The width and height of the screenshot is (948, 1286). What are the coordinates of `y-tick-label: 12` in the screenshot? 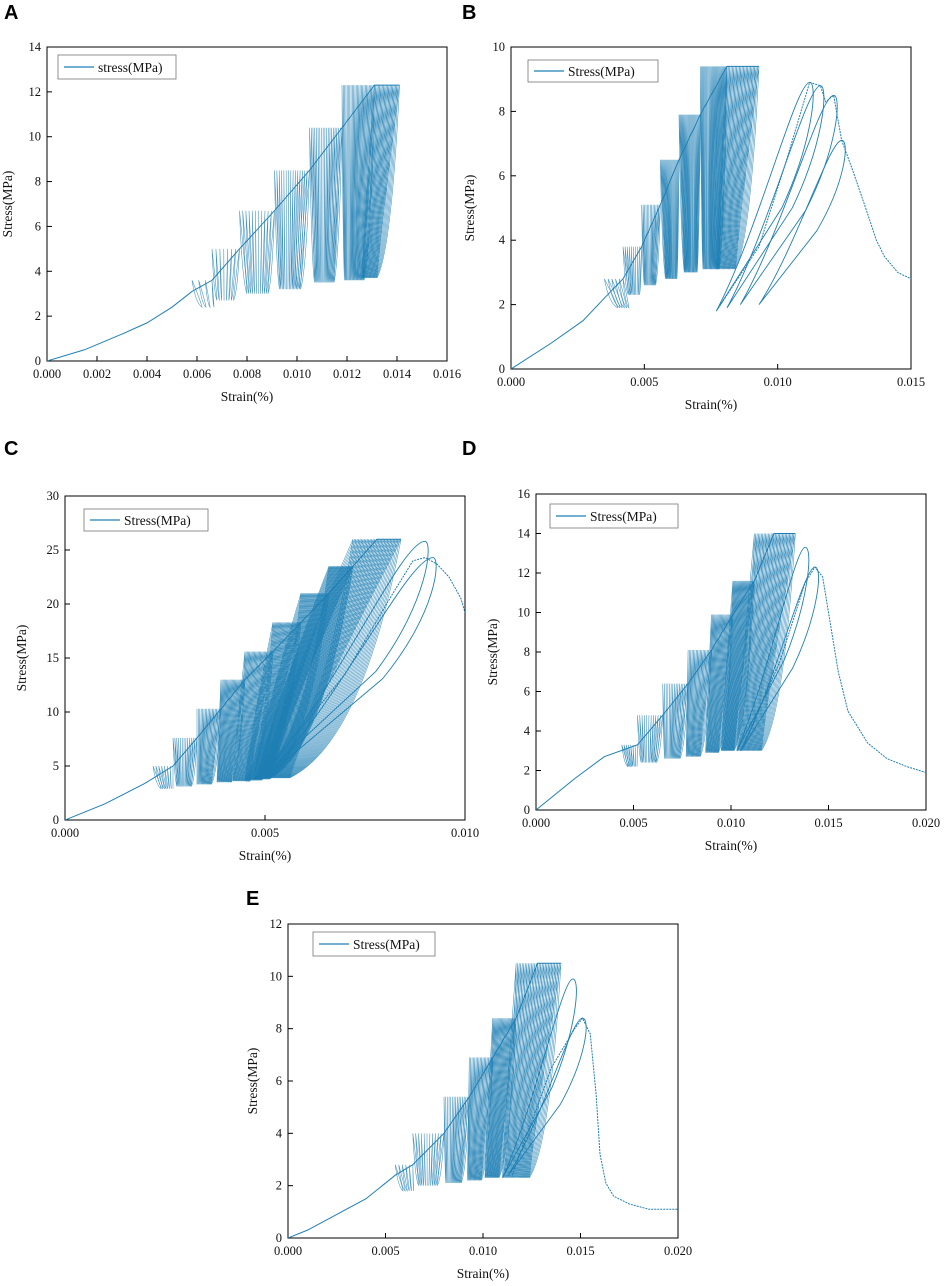 It's located at (524, 573).